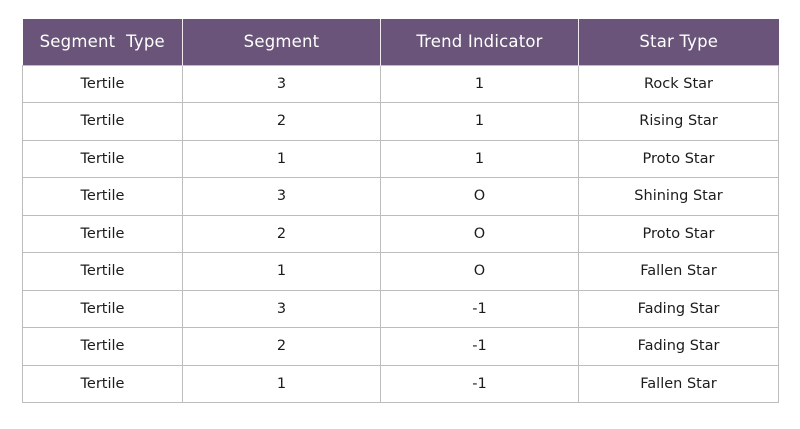  What do you see at coordinates (281, 42) in the screenshot?
I see `column-header-segment: Segment` at bounding box center [281, 42].